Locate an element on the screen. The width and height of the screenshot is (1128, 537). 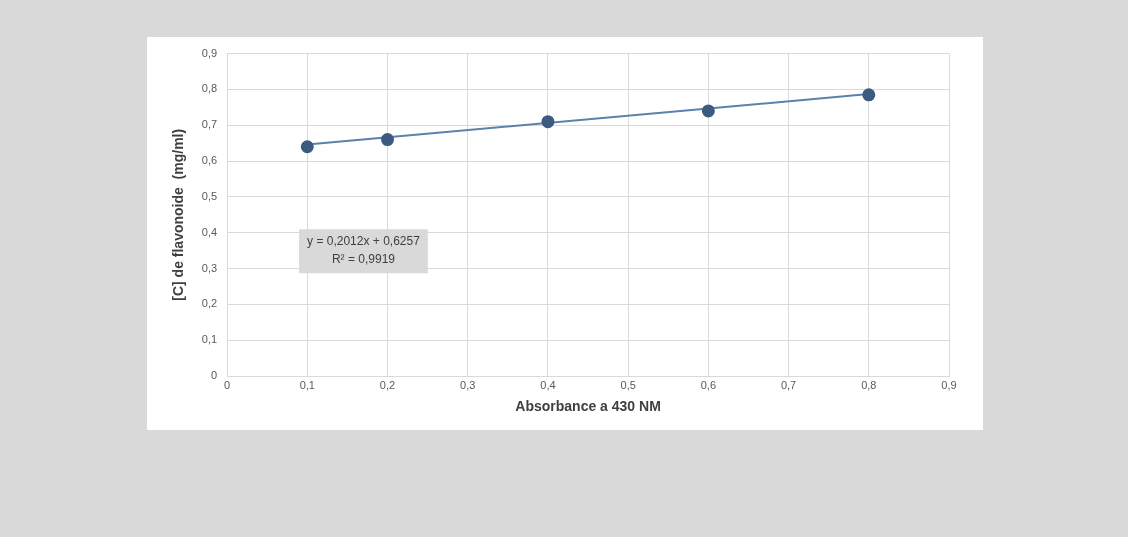
y-tick-label: 0,1 is located at coordinates (209, 339).